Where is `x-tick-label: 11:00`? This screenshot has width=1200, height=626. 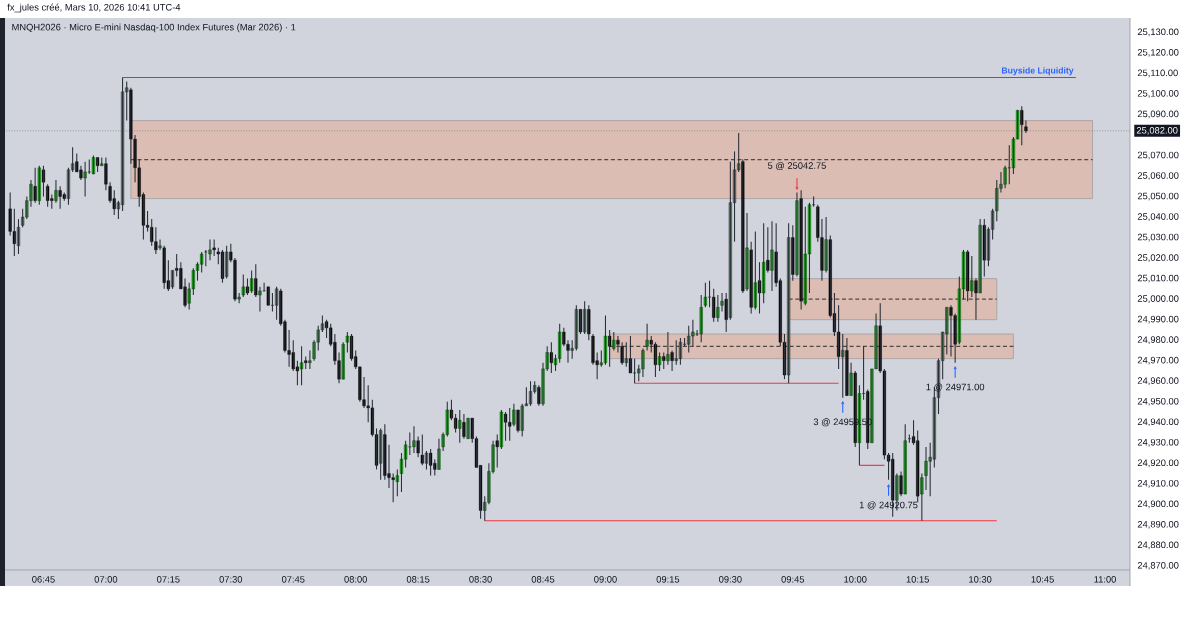
x-tick-label: 11:00 is located at coordinates (1105, 579).